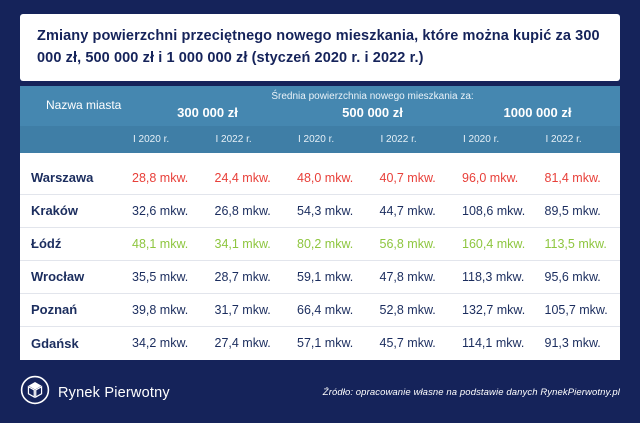  I want to click on area-value: 96,0 mkw., so click(490, 177).